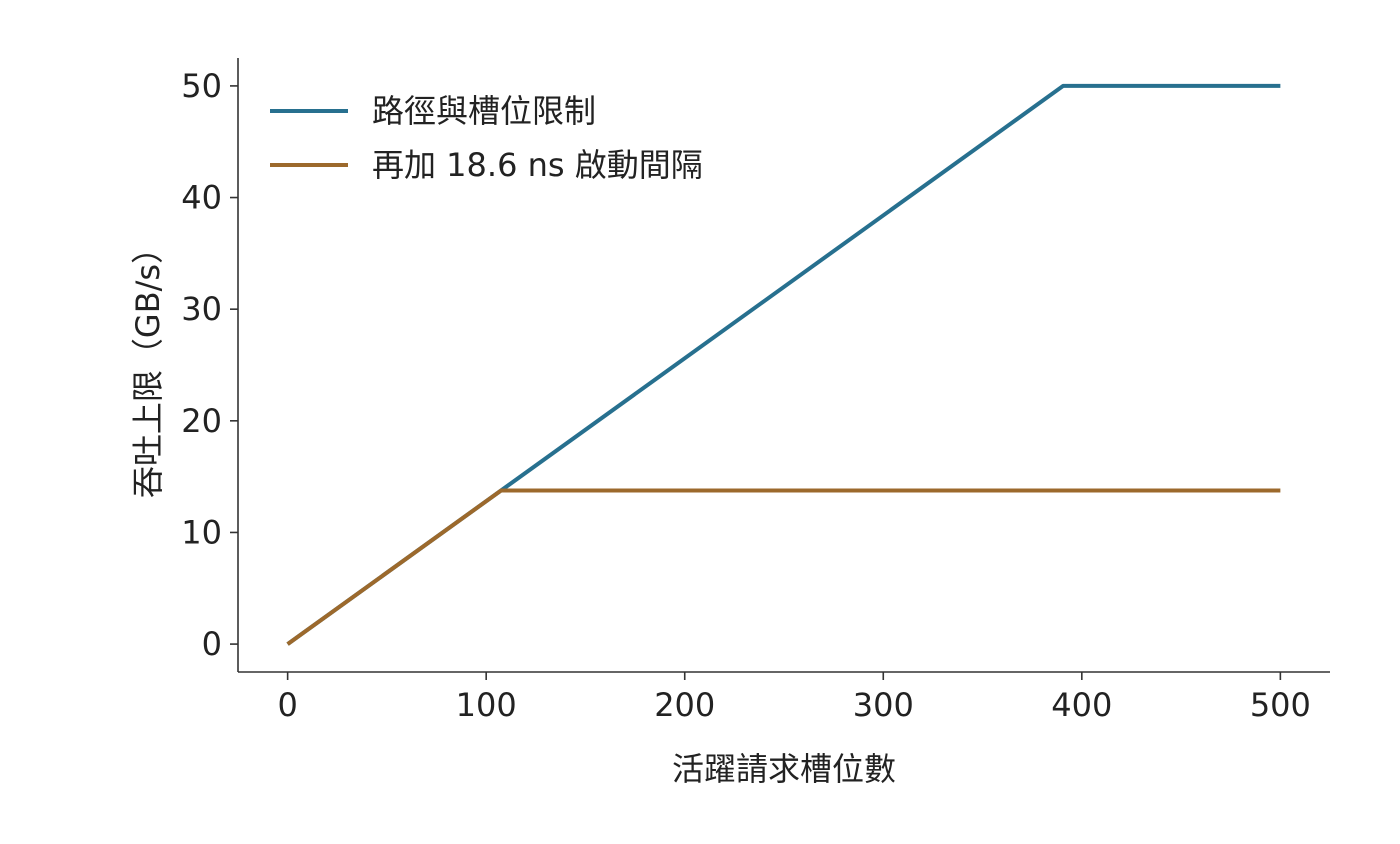 This screenshot has height=844, width=1400. What do you see at coordinates (148, 365) in the screenshot?
I see `y-axis-label: 吞吐上限（GB/s）` at bounding box center [148, 365].